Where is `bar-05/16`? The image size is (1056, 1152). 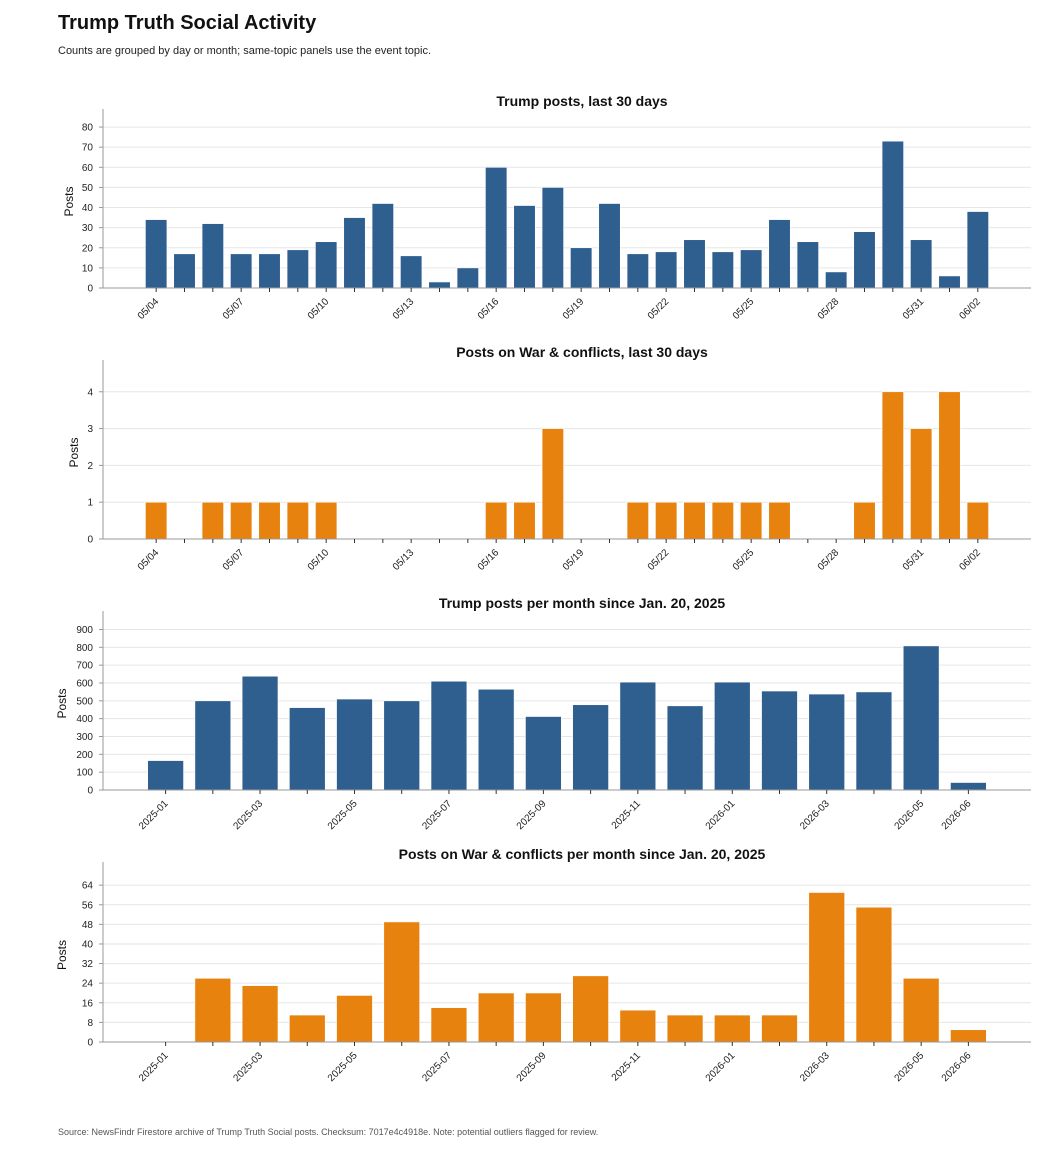 bar-05/16 is located at coordinates (496, 228).